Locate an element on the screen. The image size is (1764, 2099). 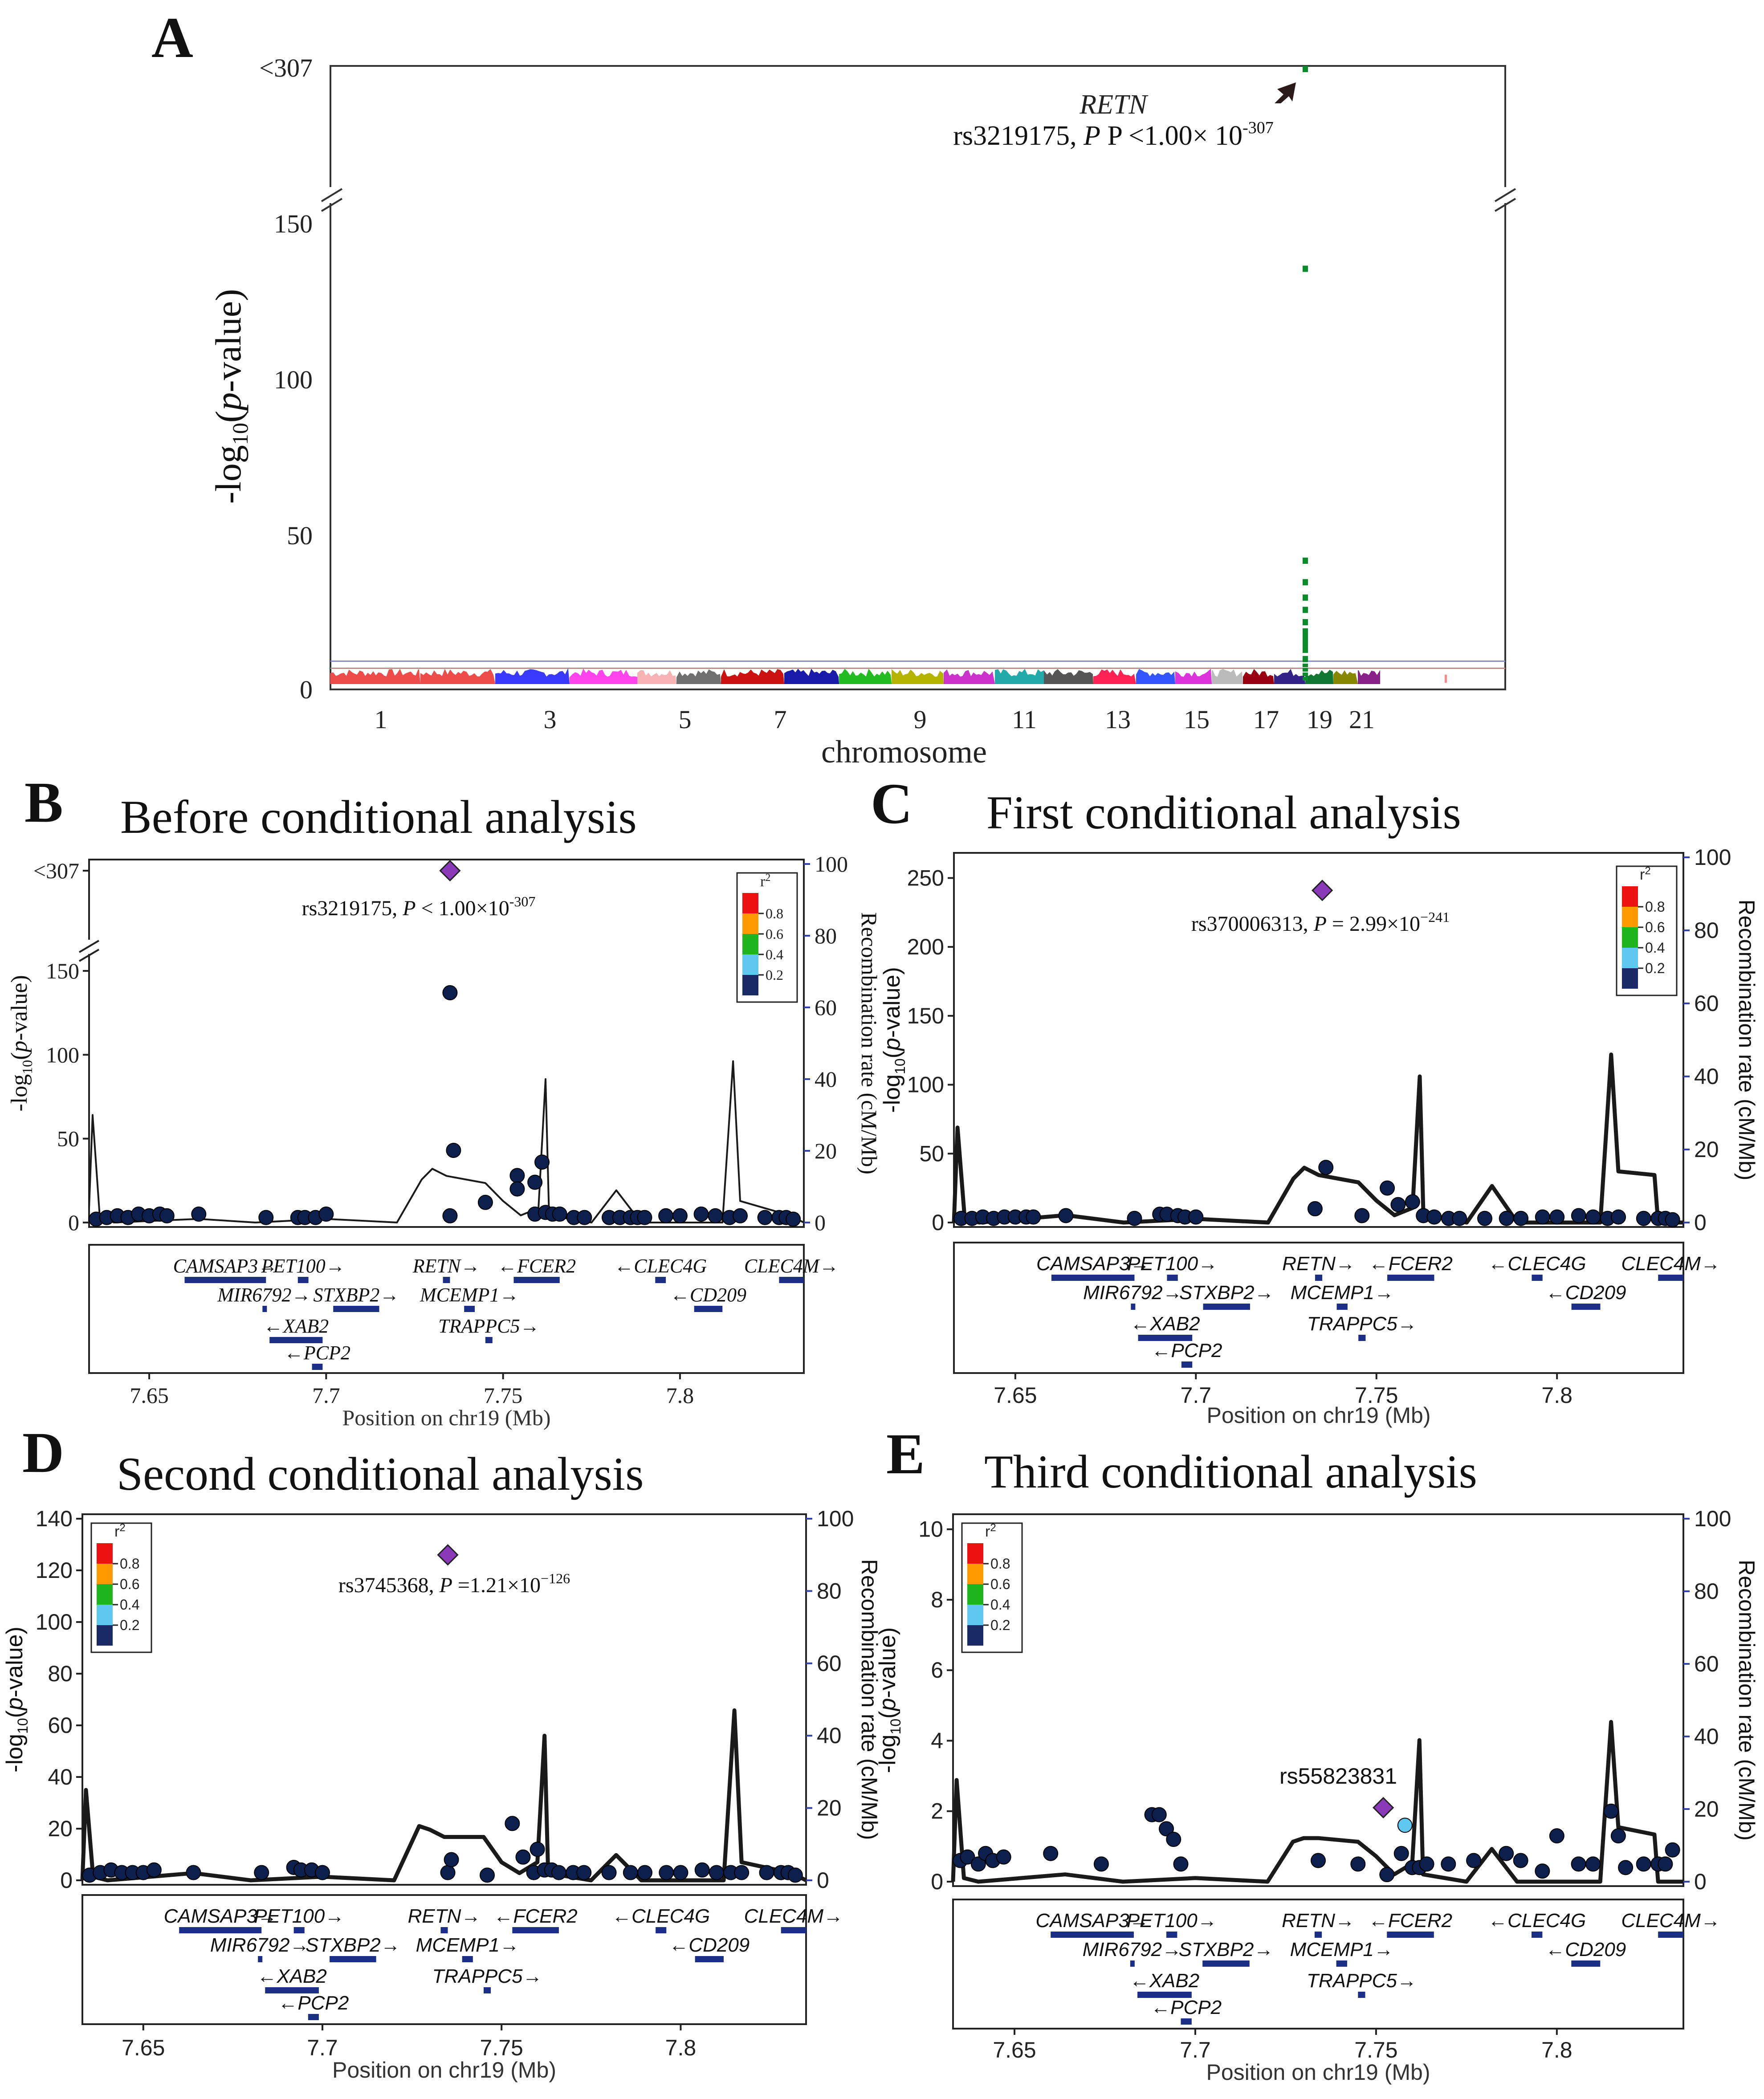
gene-label: ←XAB2 is located at coordinates (1165, 1981).